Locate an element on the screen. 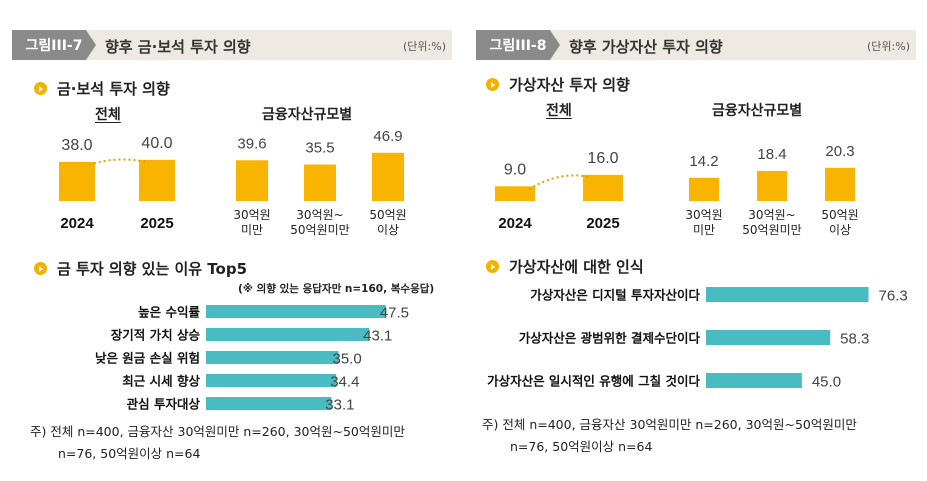  bar-value-label: 76.3 is located at coordinates (893, 296).